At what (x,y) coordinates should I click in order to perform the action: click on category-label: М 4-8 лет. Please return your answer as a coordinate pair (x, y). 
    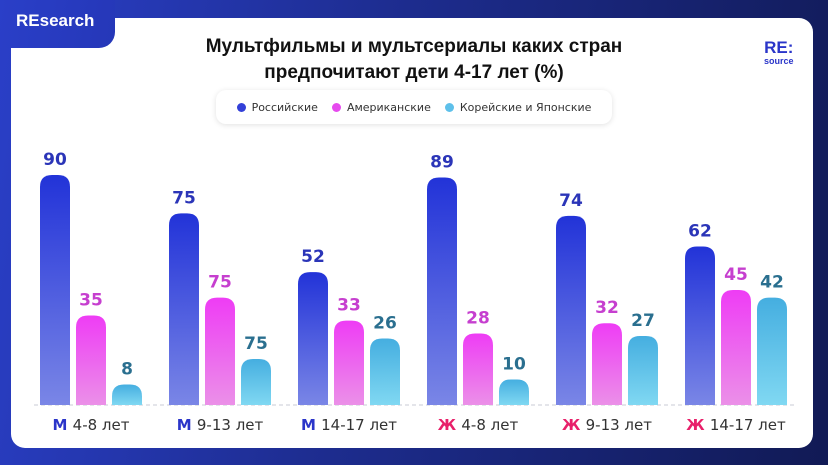
    Looking at the image, I should click on (91, 425).